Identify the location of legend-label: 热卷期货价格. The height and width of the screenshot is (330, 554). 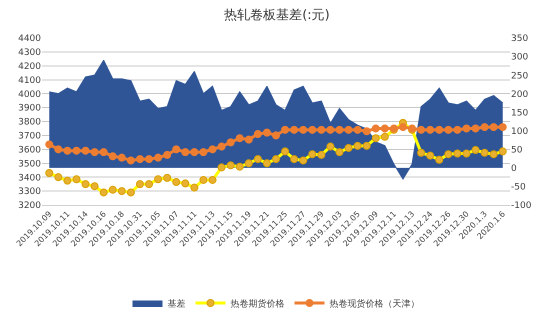
(257, 304).